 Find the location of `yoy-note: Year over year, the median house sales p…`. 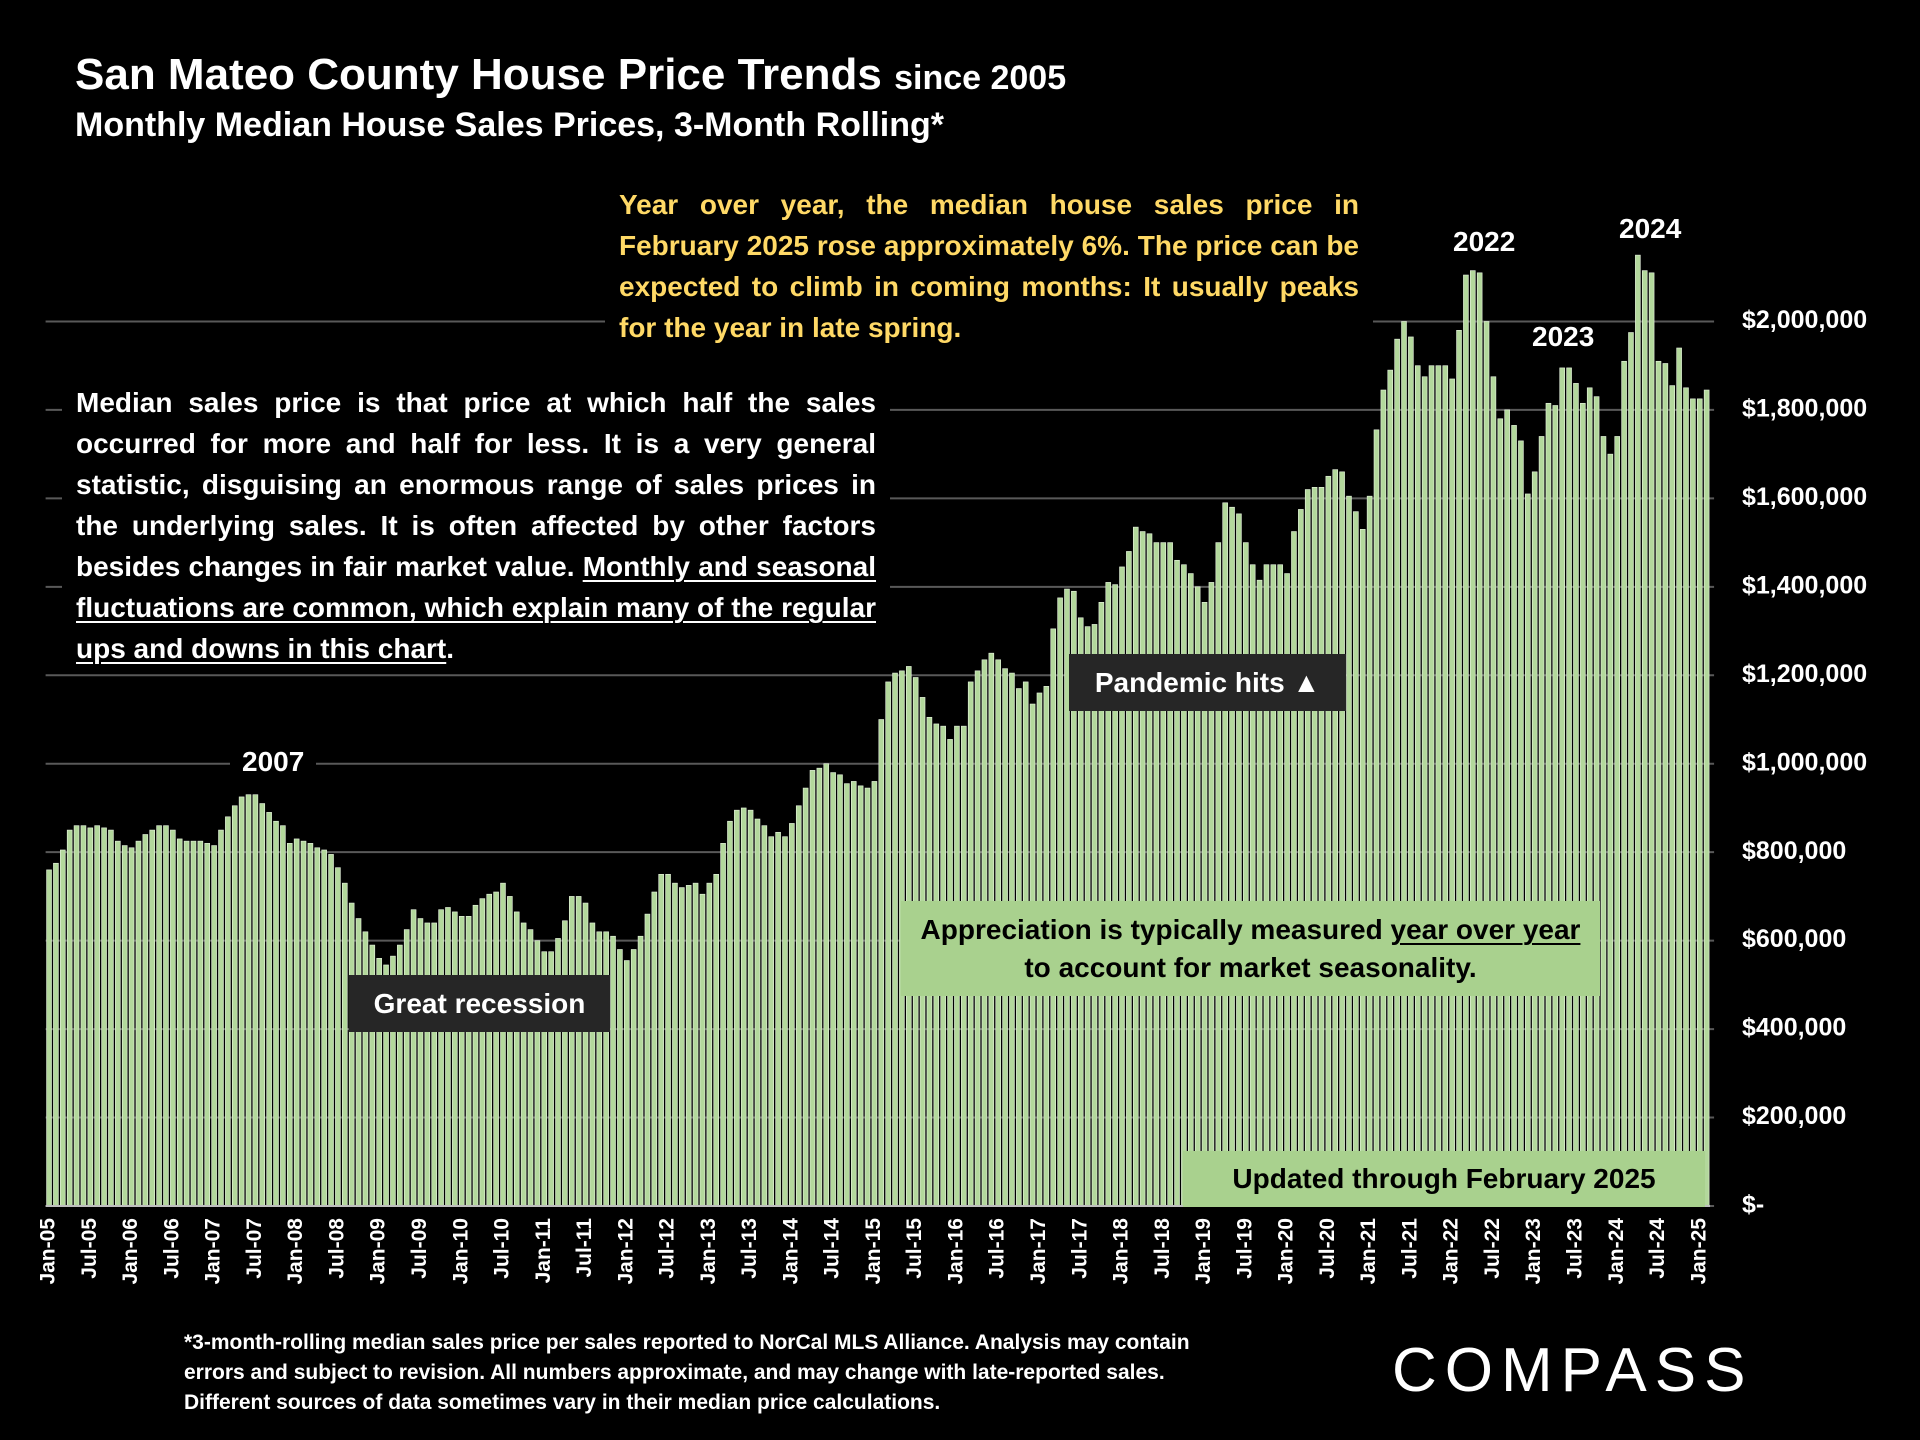

yoy-note: Year over year, the median house sales p… is located at coordinates (989, 266).